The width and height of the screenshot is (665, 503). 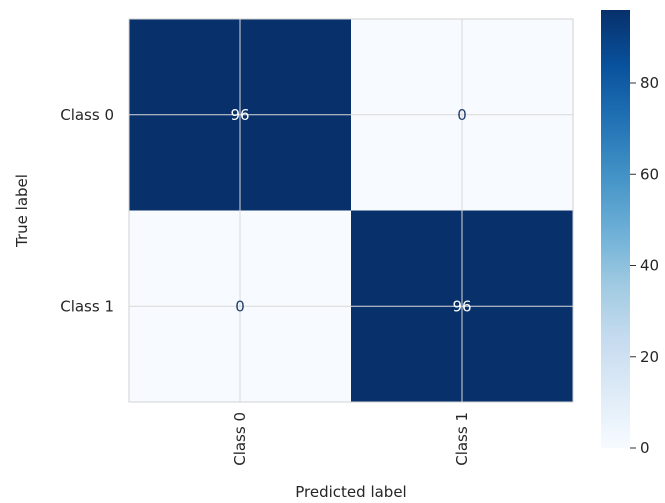 I want to click on colorbar, so click(x=615, y=229).